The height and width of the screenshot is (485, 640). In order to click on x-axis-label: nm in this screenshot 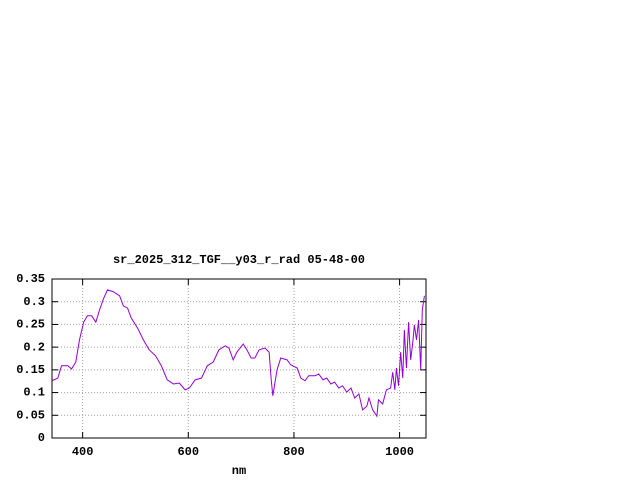, I will do `click(239, 471)`.